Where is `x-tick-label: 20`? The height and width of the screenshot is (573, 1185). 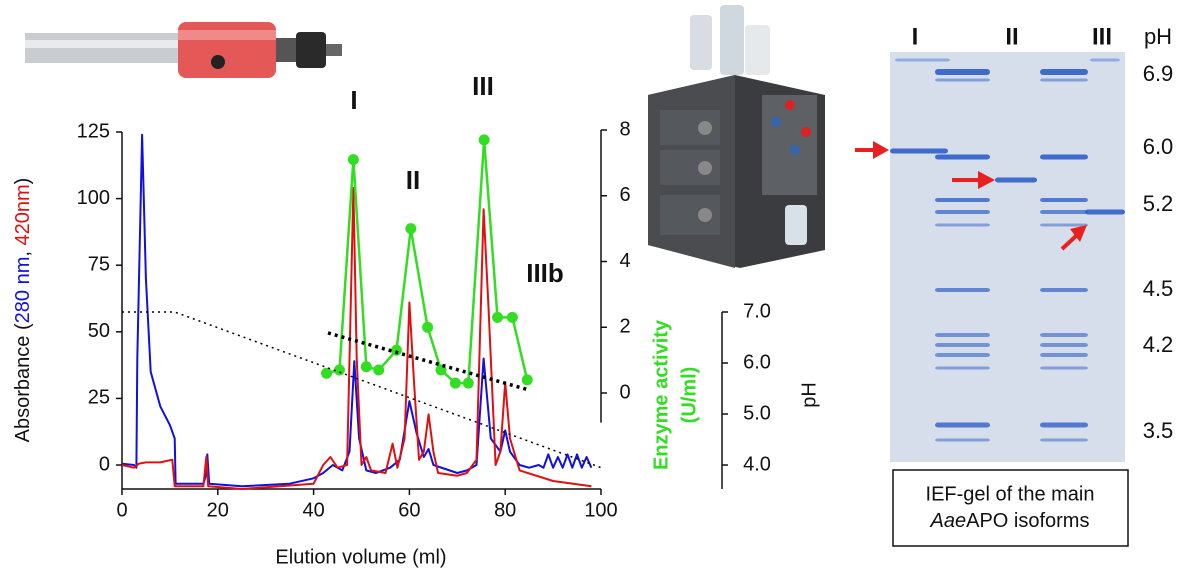 x-tick-label: 20 is located at coordinates (218, 510).